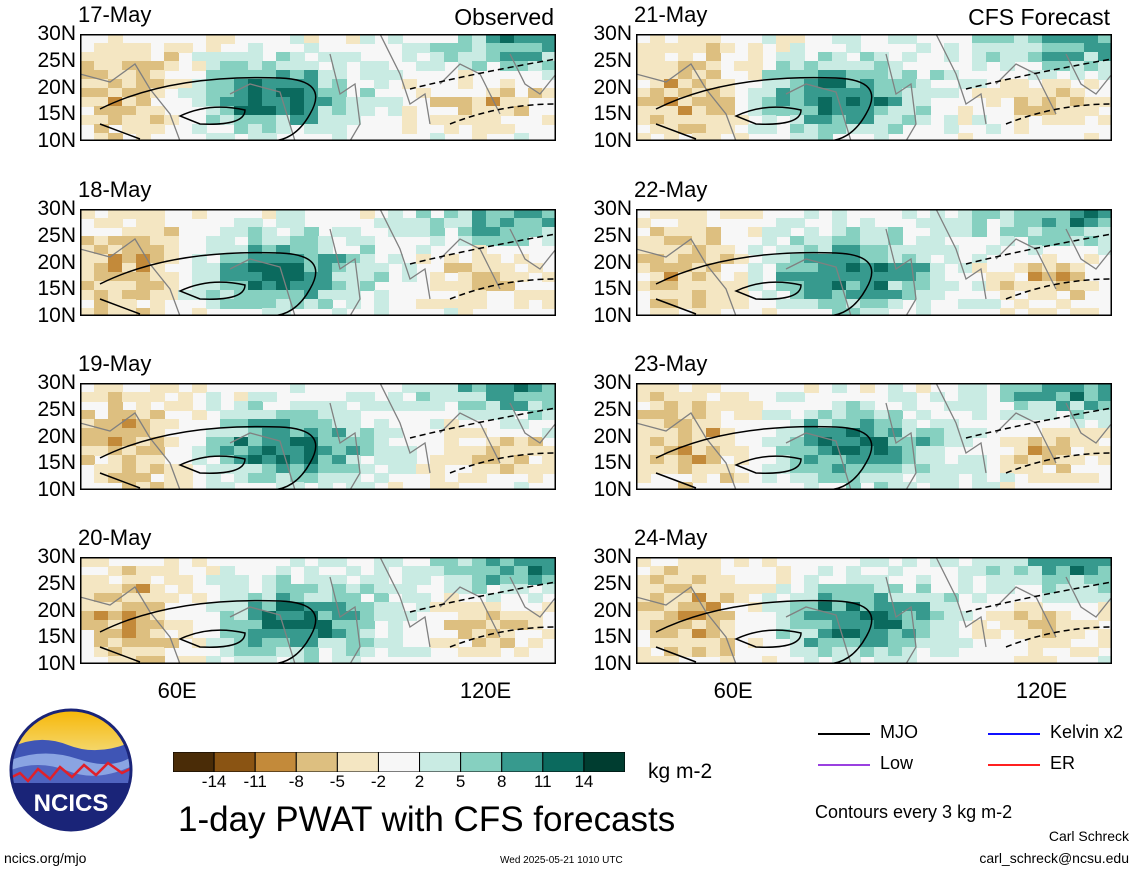  Describe the element at coordinates (897, 763) in the screenshot. I see `legend-label: Low` at that location.